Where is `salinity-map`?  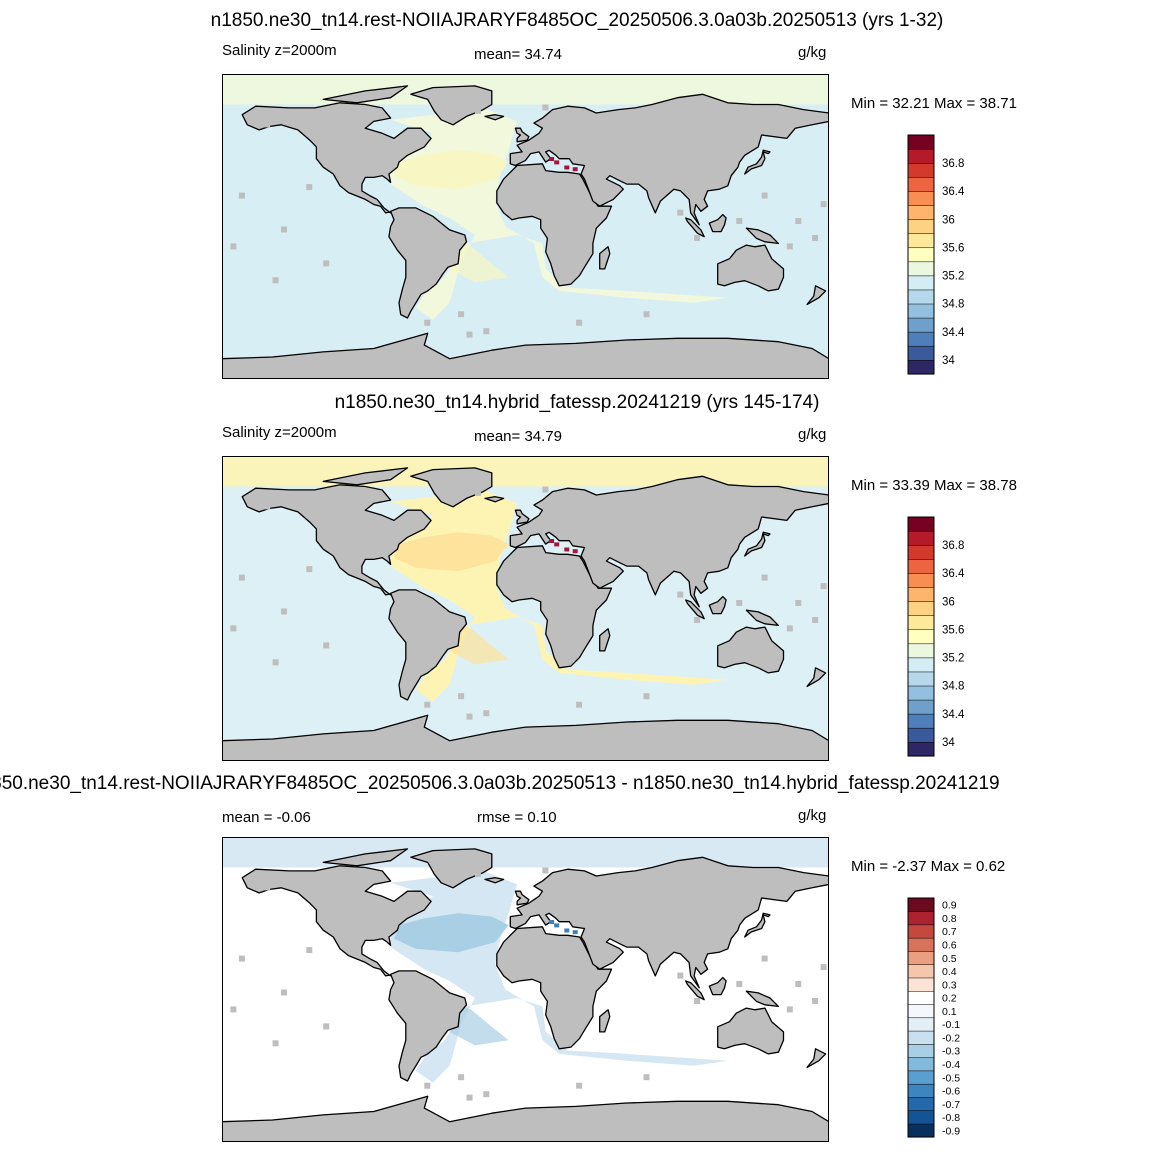
salinity-map is located at coordinates (525, 608).